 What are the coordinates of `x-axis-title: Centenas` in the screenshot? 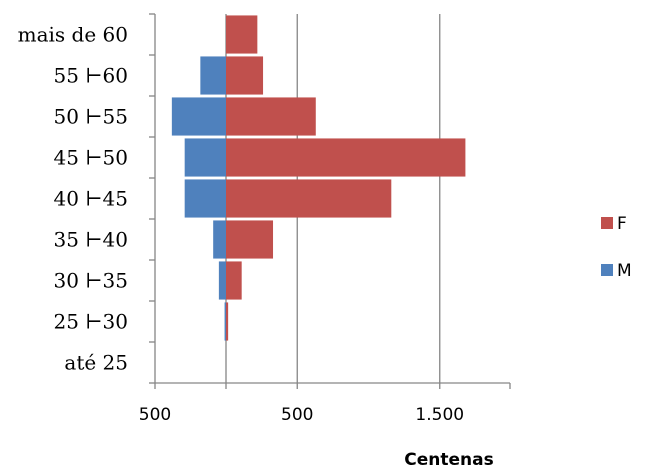 It's located at (448, 459).